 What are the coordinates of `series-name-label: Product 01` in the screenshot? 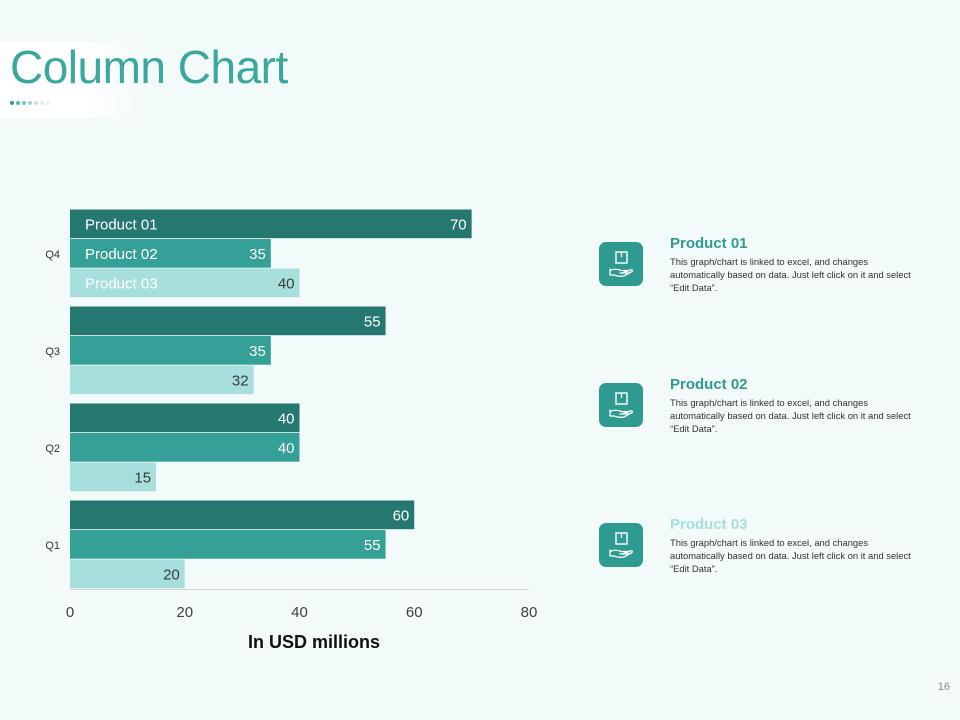 It's located at (121, 224).